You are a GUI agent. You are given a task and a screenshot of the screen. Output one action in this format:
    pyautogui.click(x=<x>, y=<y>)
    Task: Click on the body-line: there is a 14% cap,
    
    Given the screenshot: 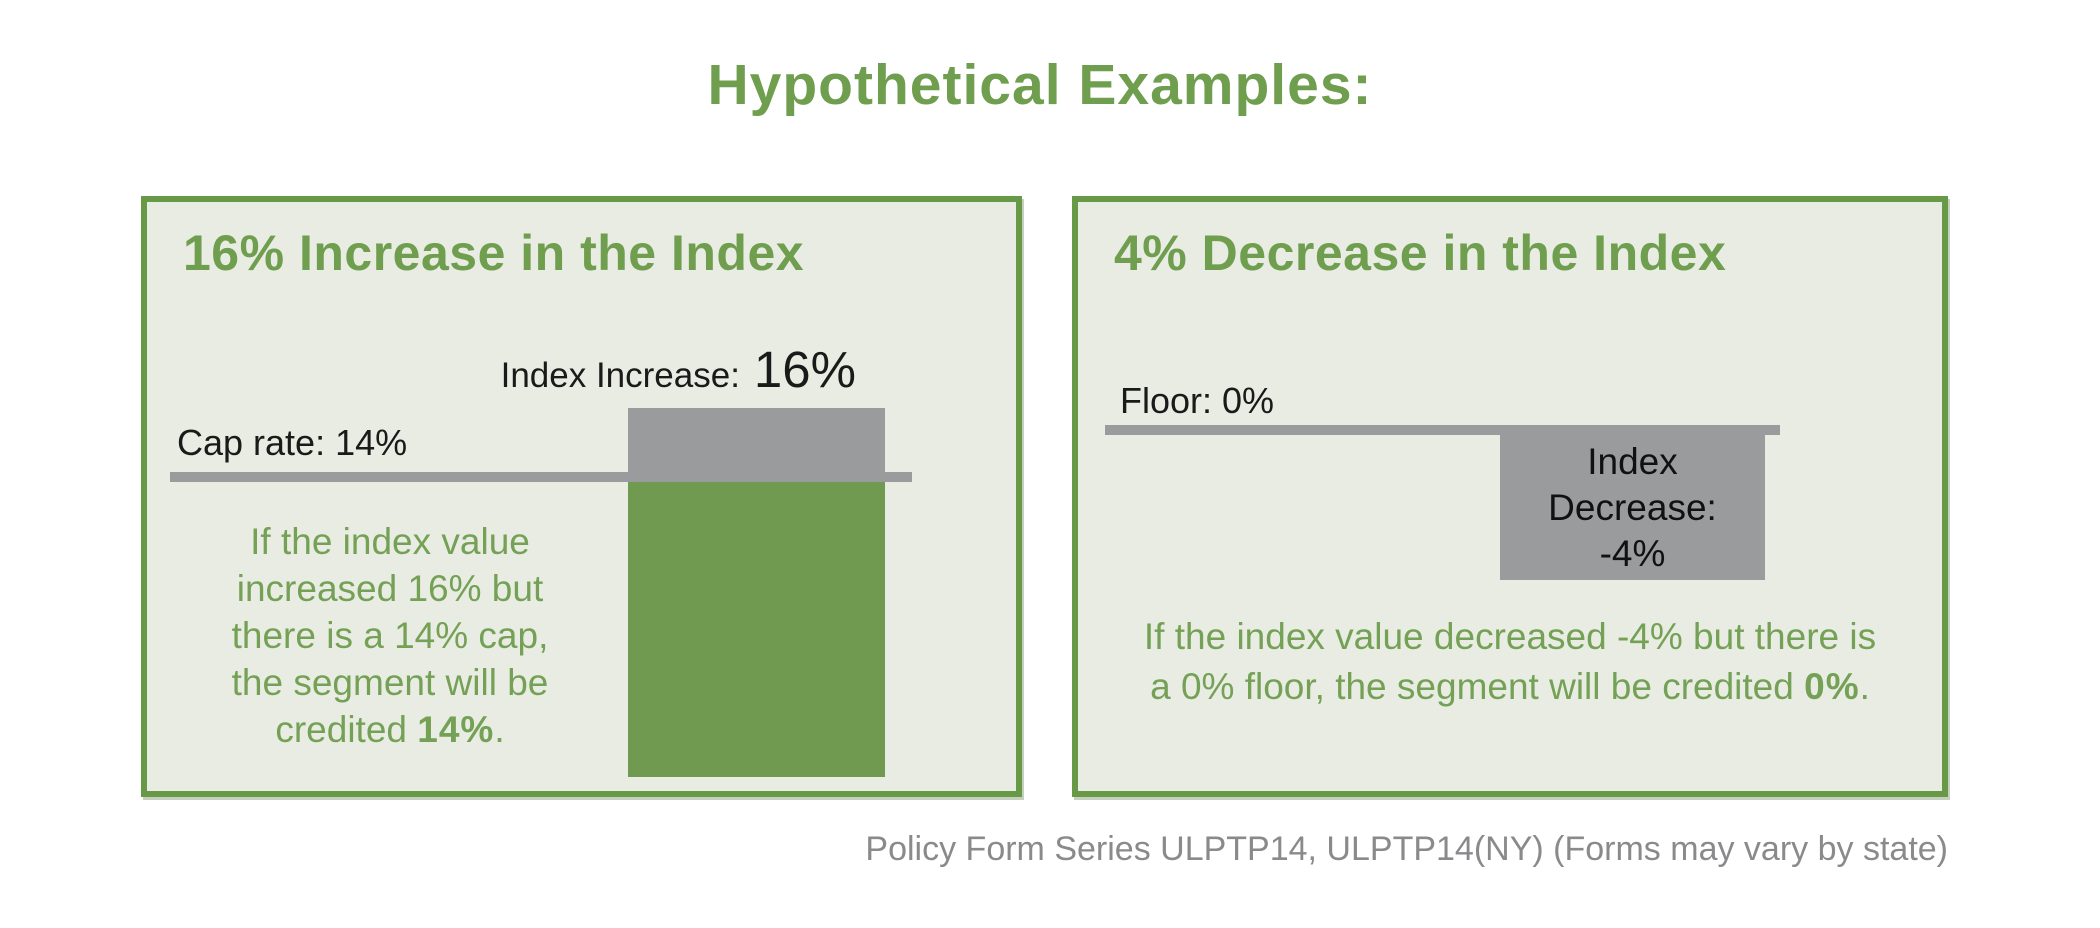 What is the action you would take?
    pyautogui.click(x=390, y=635)
    